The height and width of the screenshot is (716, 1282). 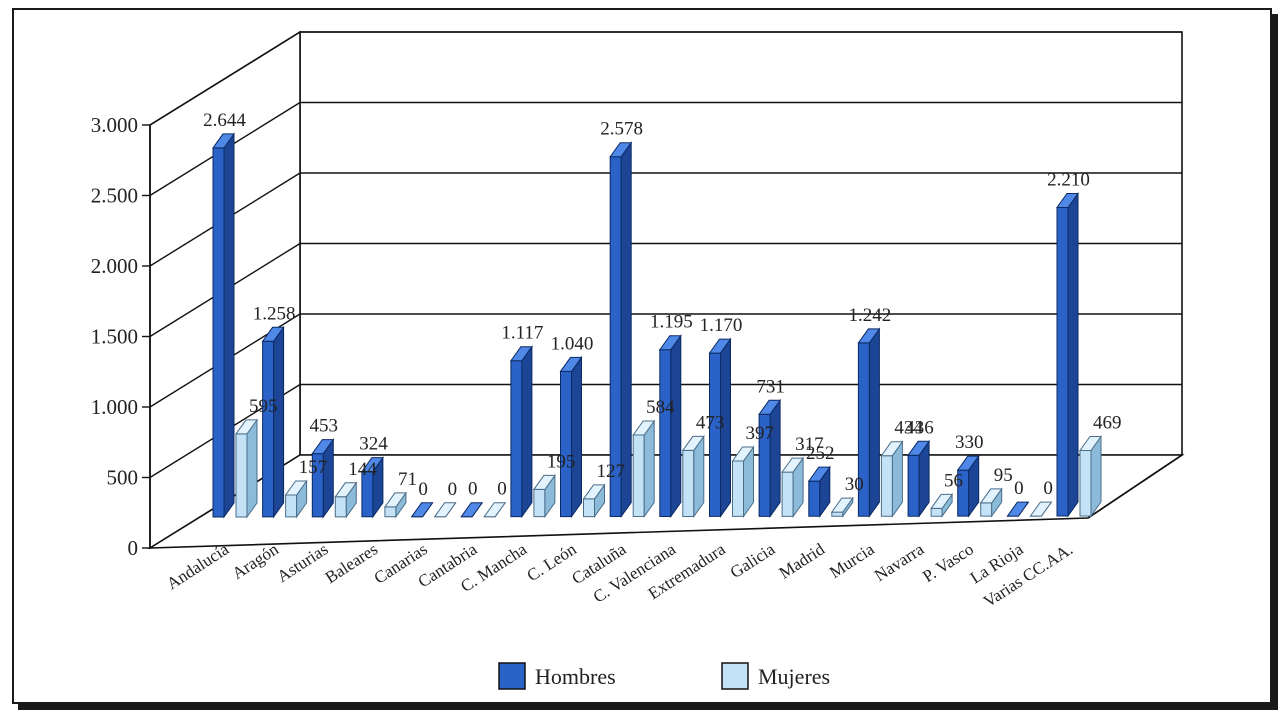 I want to click on data-label-hombres: 2.578, so click(x=621, y=129).